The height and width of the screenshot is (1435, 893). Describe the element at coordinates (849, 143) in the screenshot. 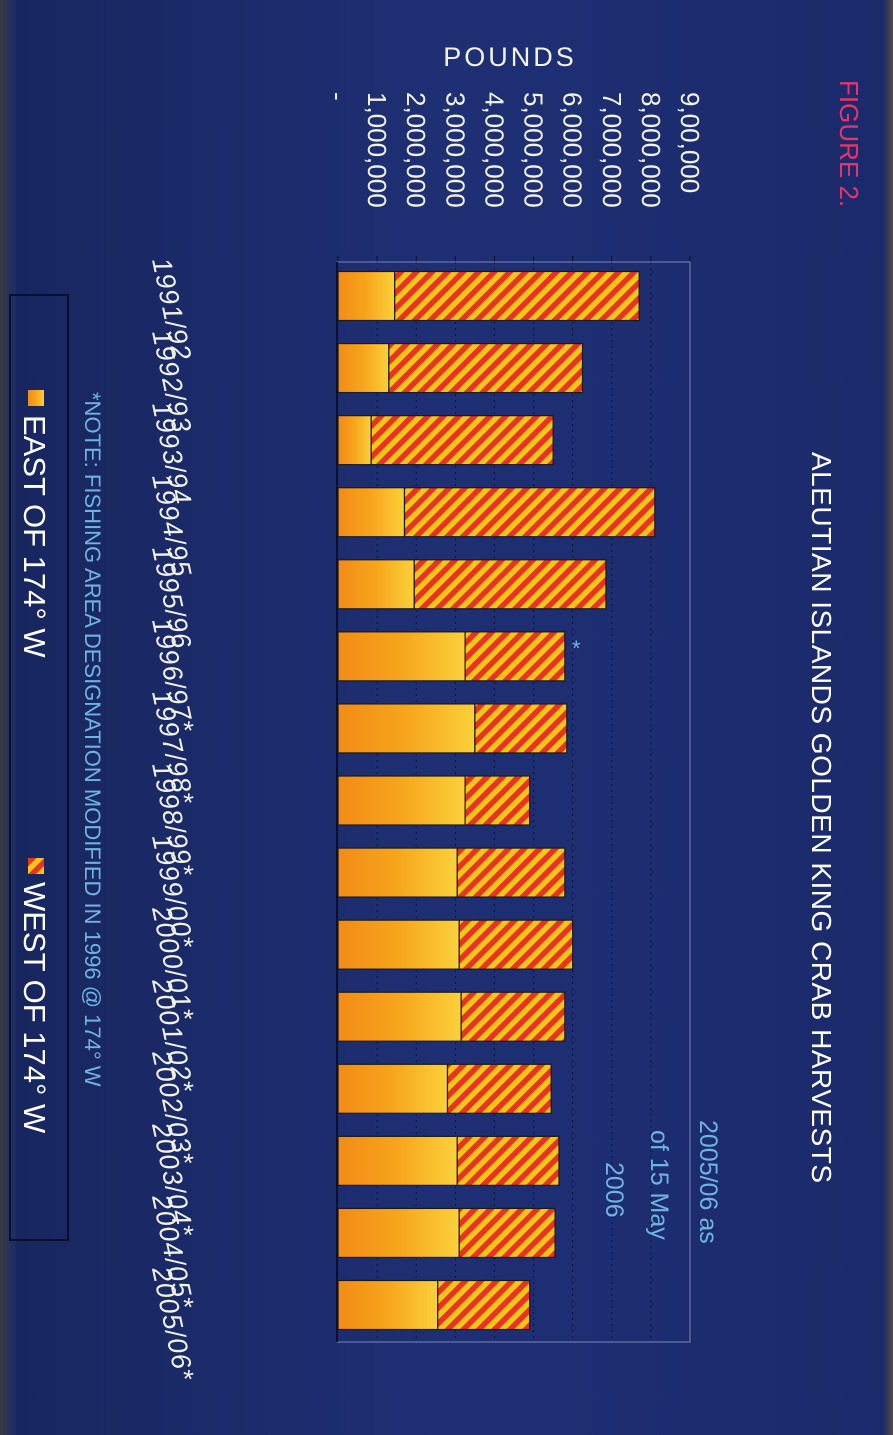

I see `figure-label: FIGURE 2.` at that location.